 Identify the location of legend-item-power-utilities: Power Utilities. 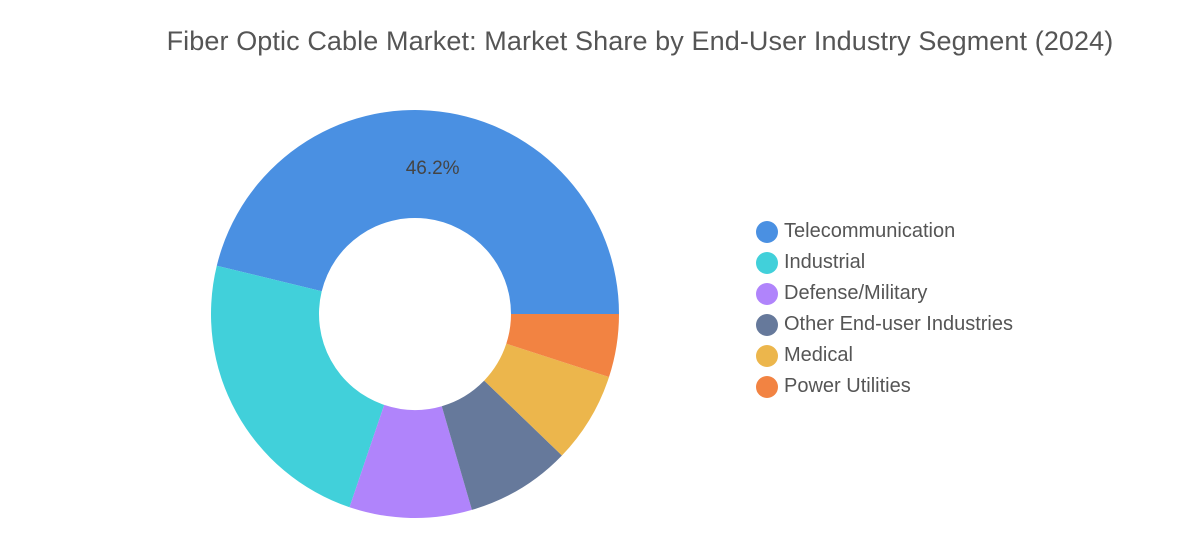
(884, 386).